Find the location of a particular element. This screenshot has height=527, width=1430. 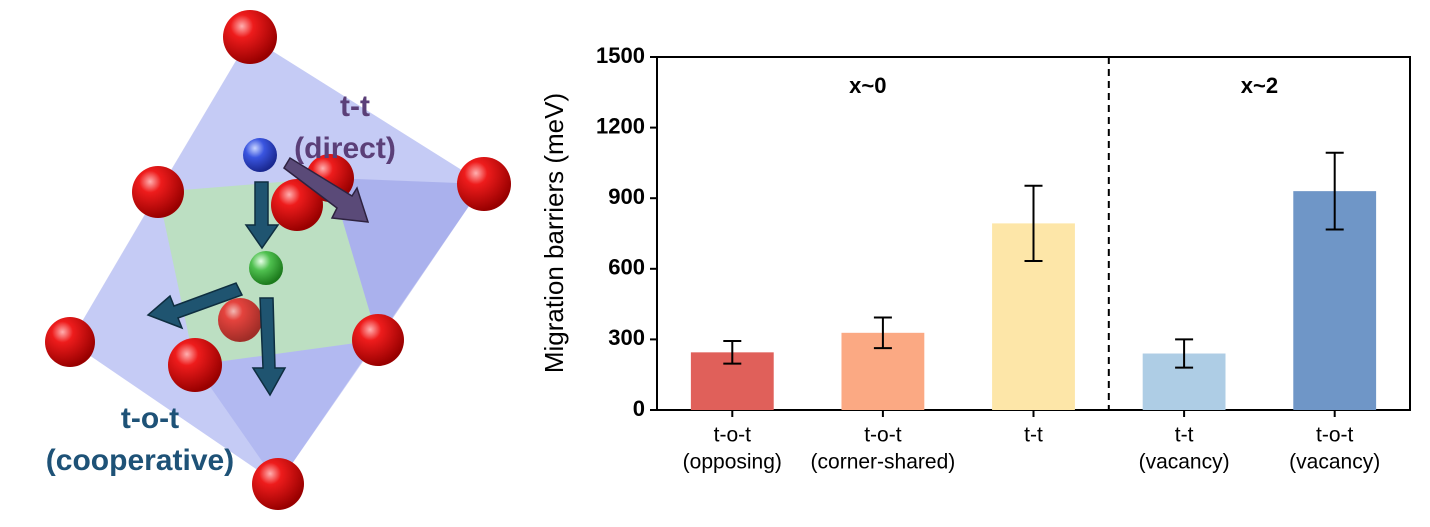

arrows is located at coordinates (216, 289).